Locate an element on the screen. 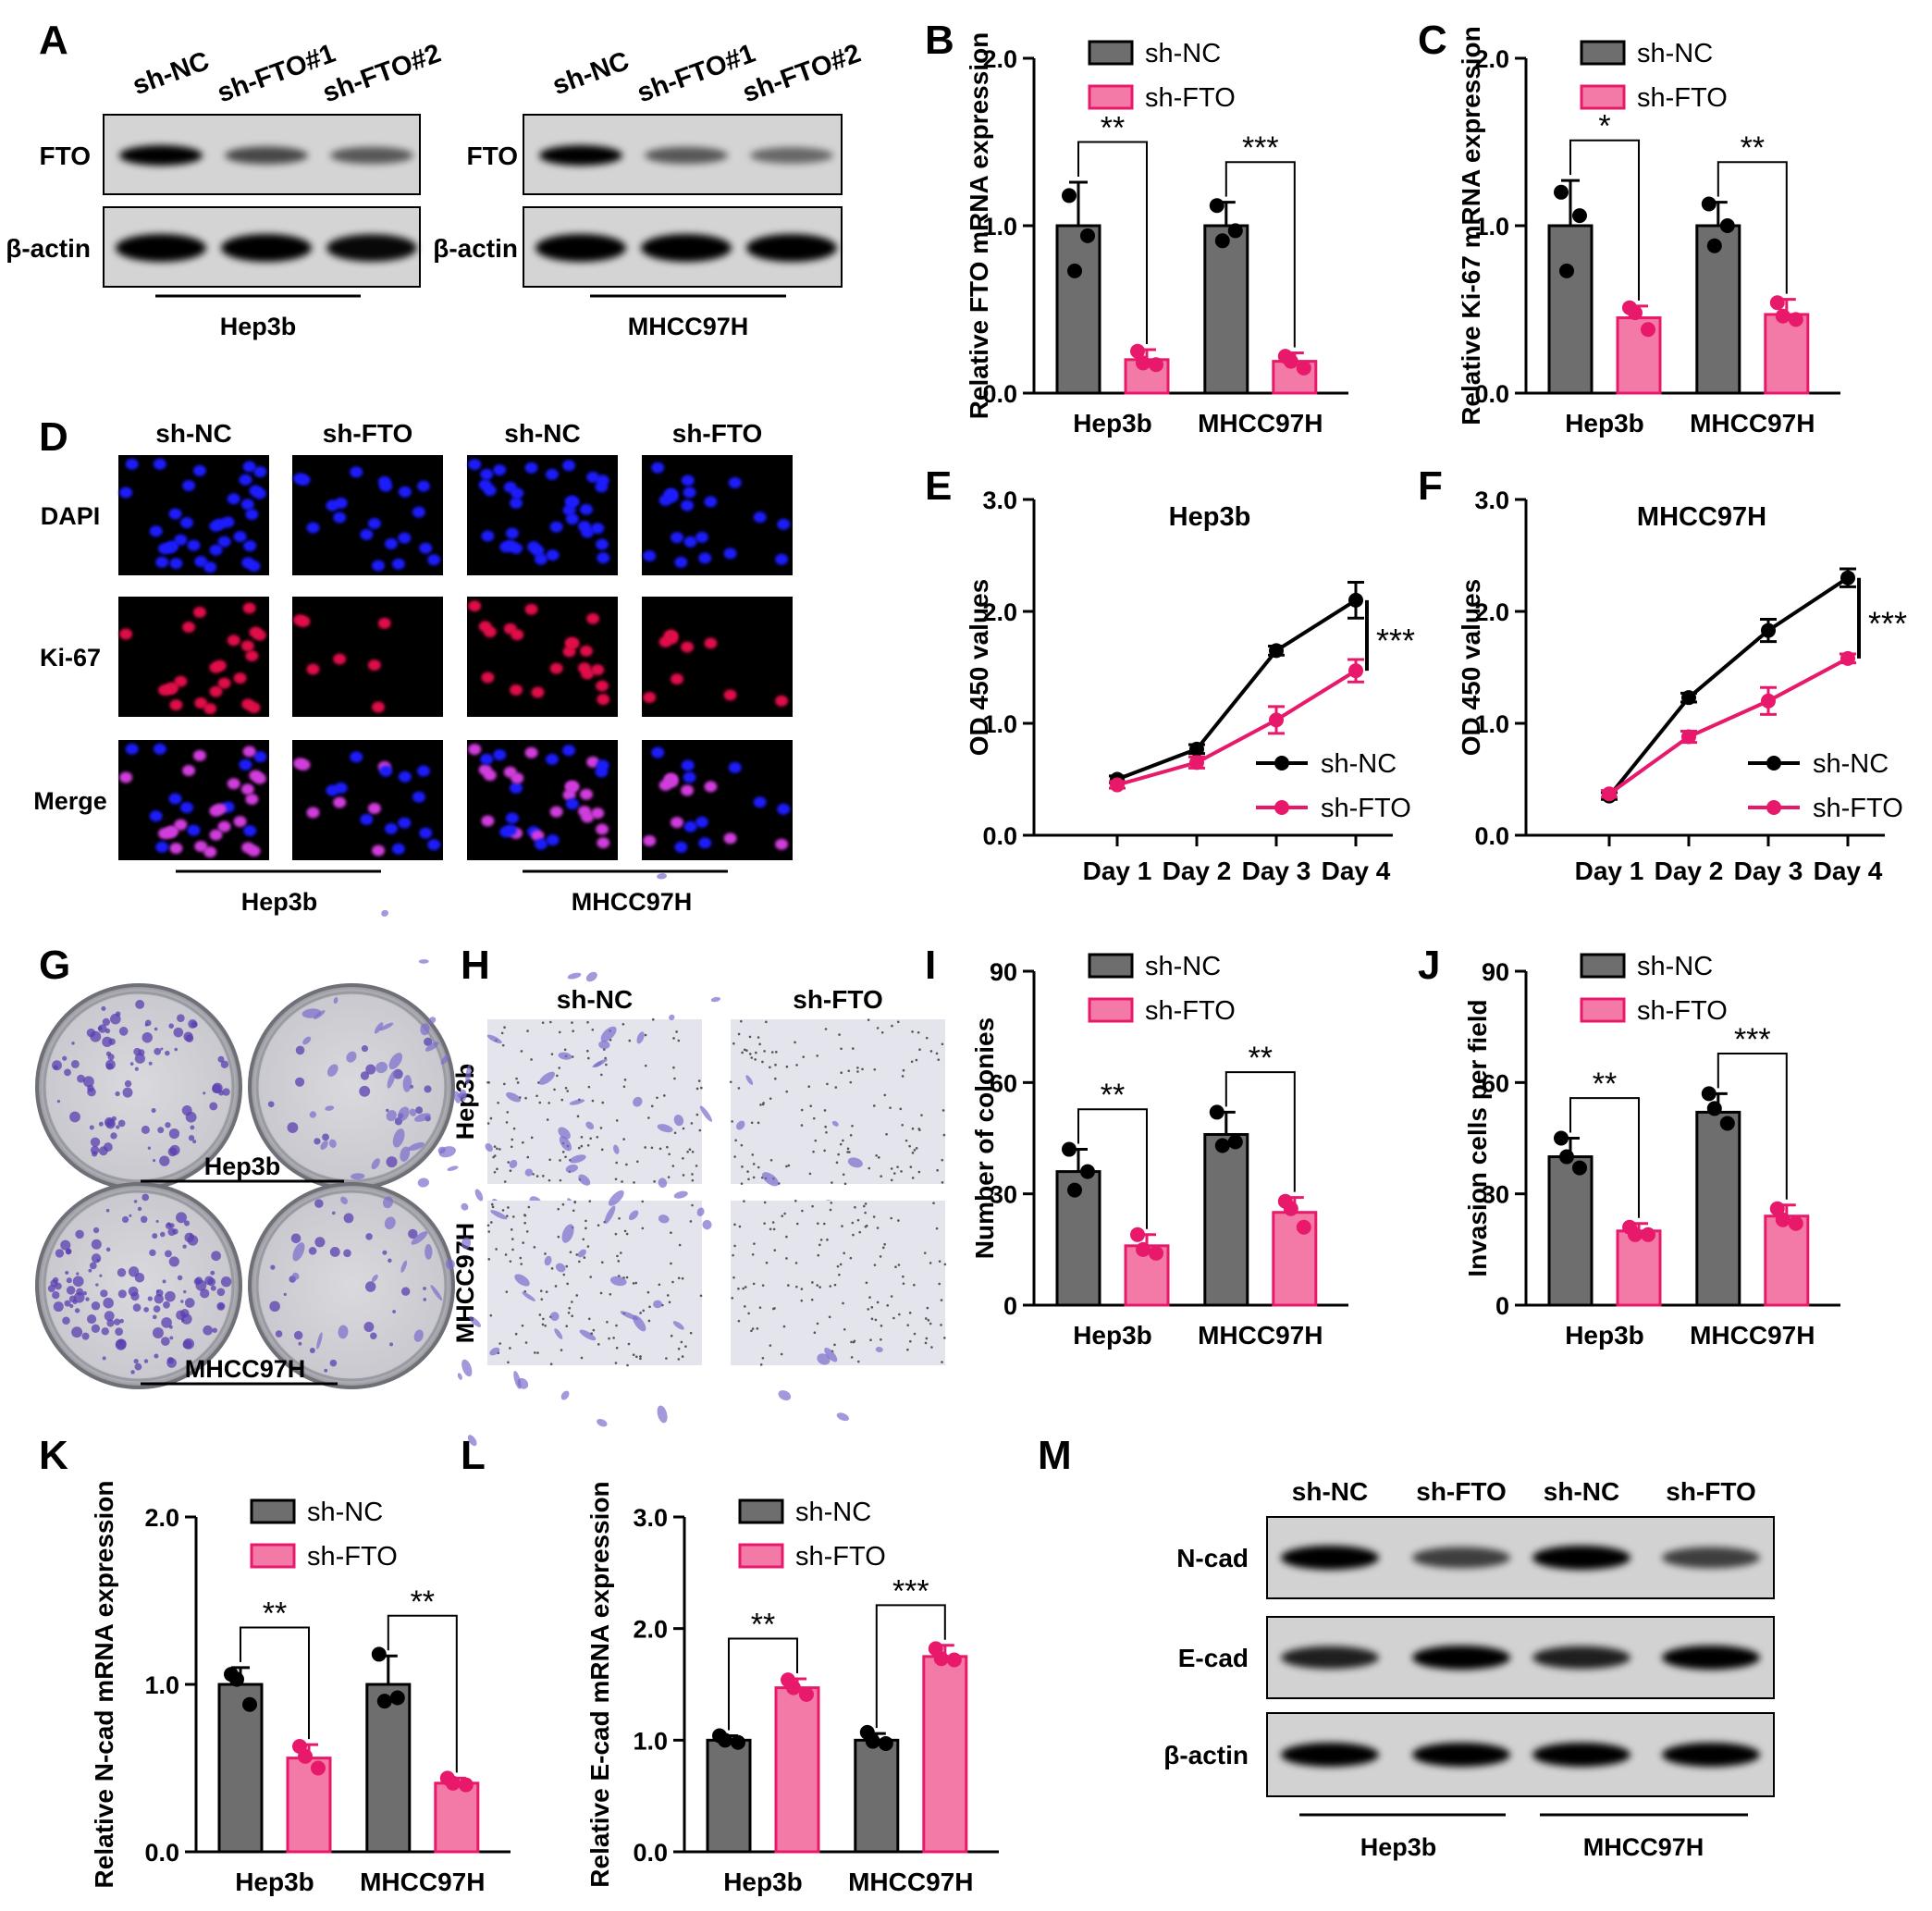 This screenshot has width=1932, height=1911. y-tick-label: 1.0 is located at coordinates (1492, 724).